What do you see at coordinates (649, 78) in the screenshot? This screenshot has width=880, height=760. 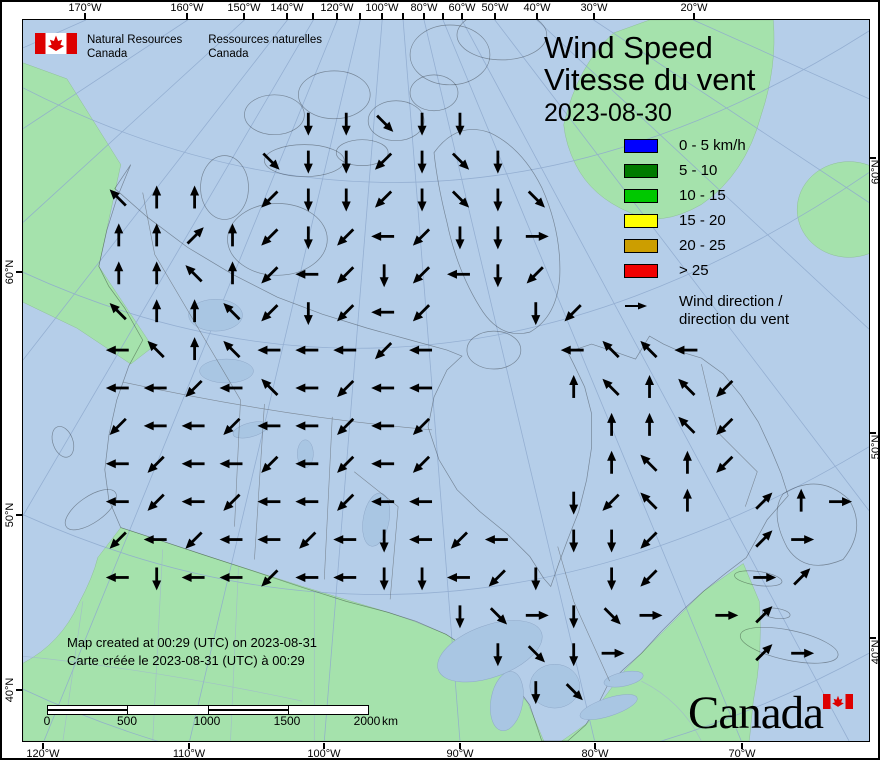 I see `map-title: Wind Speed Vitesse du vent 2023-08-30` at bounding box center [649, 78].